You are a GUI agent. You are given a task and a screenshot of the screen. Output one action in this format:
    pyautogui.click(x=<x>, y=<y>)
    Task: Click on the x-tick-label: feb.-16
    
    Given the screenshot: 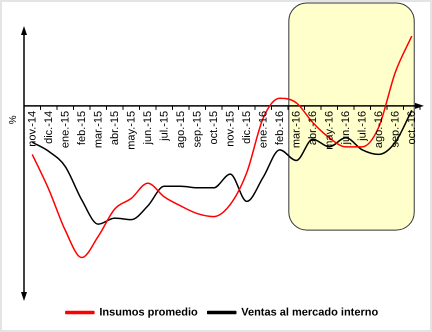 What is the action you would take?
    pyautogui.click(x=280, y=128)
    